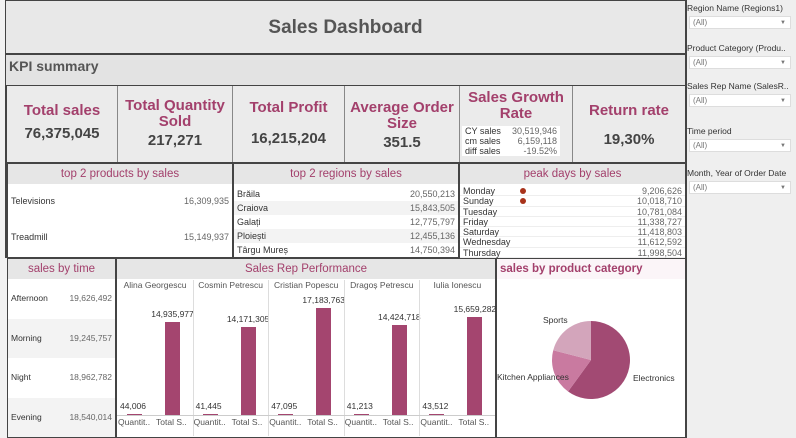  Describe the element at coordinates (435, 406) in the screenshot. I see `bar-data-label: 43,512` at that location.